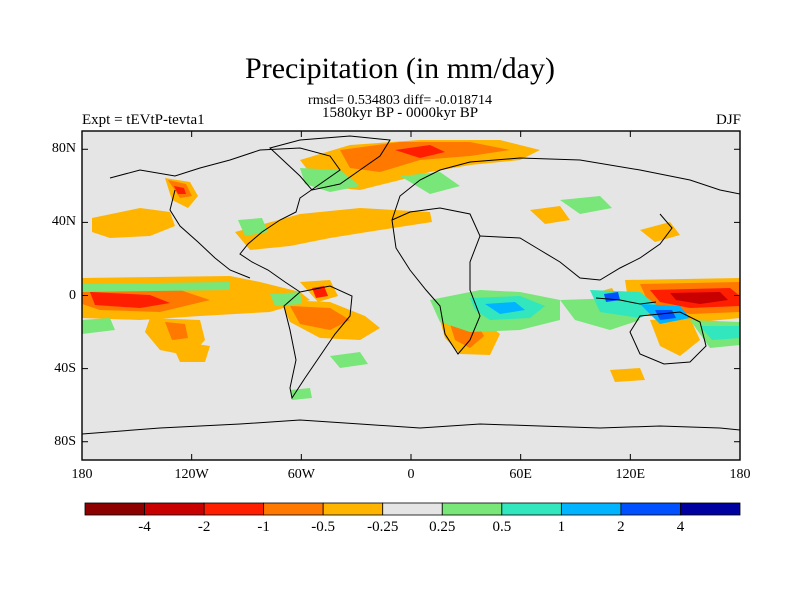 The width and height of the screenshot is (800, 600). I want to click on lon-tick-label: 60E, so click(520, 474).